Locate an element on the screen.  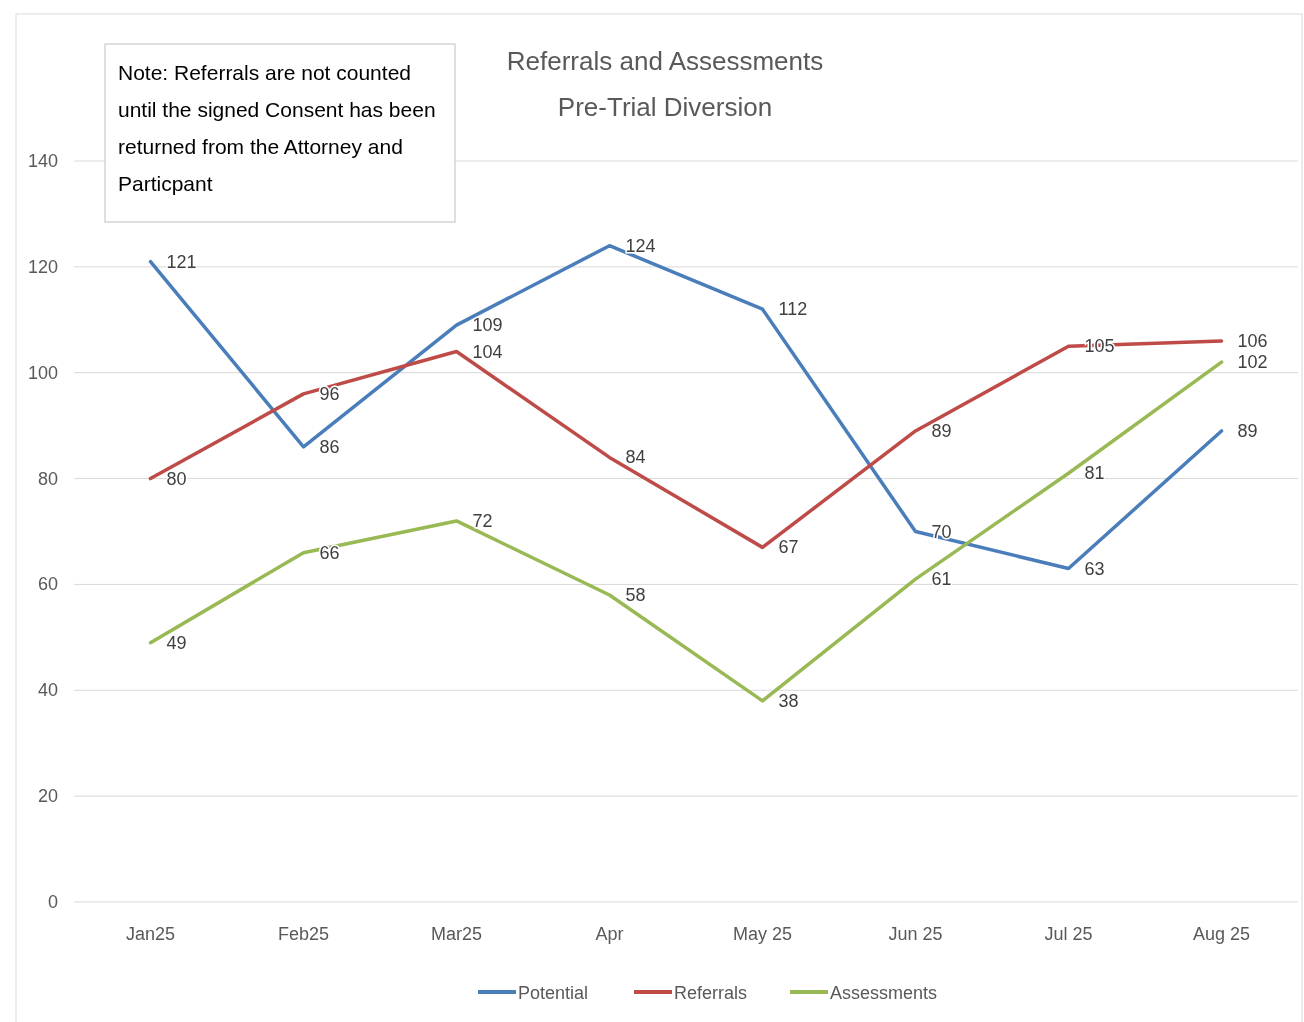
data-label: 70 is located at coordinates (941, 531).